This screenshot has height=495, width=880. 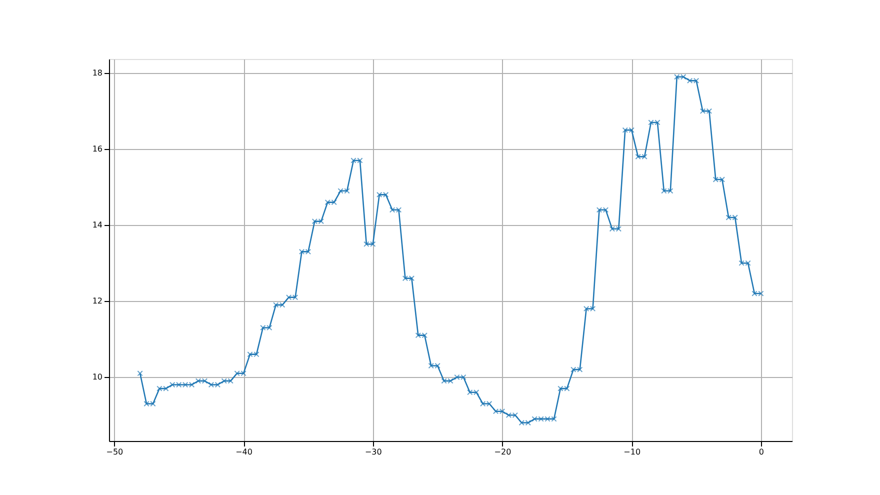 What do you see at coordinates (97, 73) in the screenshot?
I see `y-tick-label: 18` at bounding box center [97, 73].